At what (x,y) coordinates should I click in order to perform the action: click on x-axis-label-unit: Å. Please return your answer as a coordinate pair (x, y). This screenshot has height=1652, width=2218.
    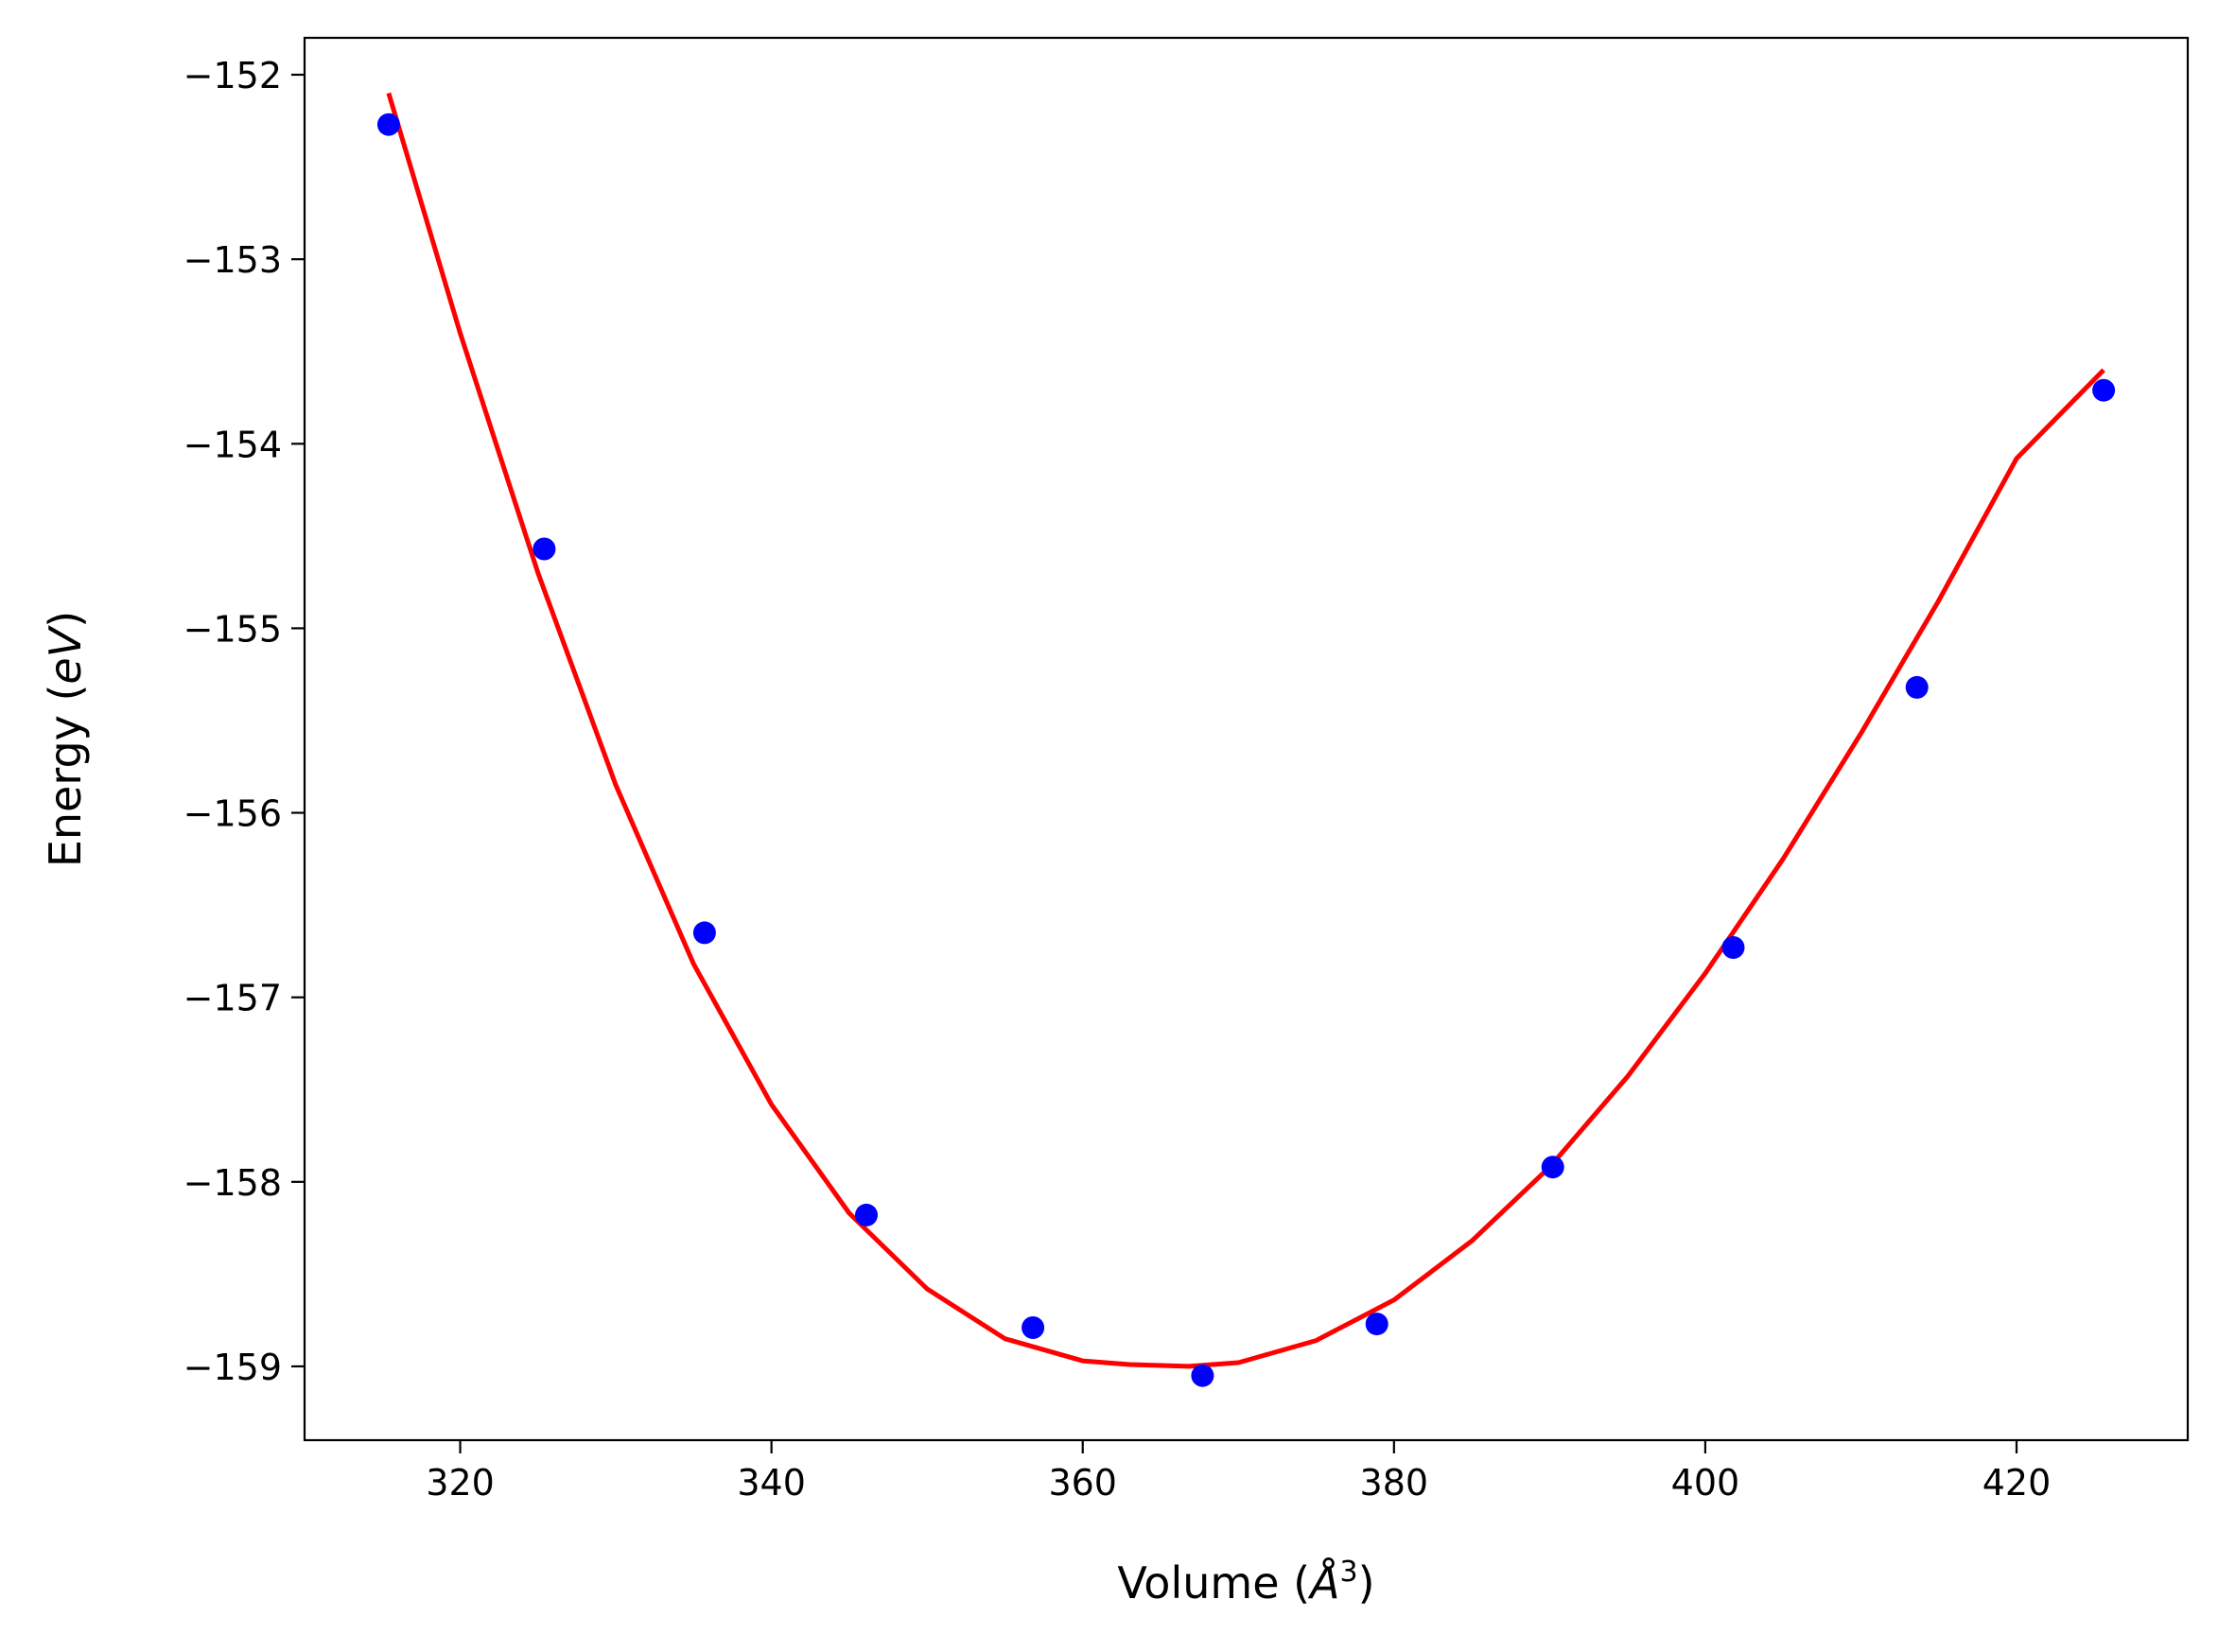
    Looking at the image, I should click on (1323, 1583).